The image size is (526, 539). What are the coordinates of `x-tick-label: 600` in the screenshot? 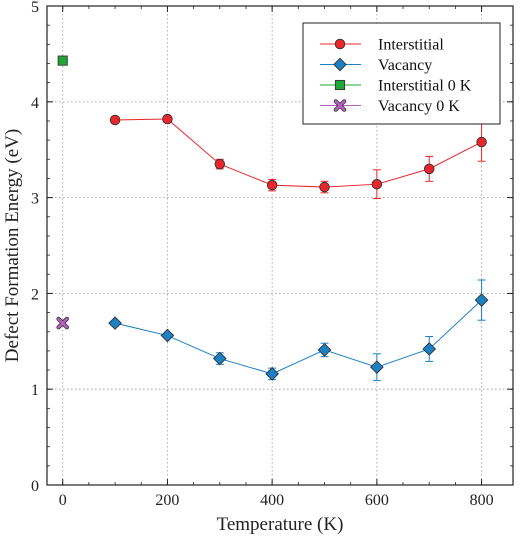 It's located at (377, 500).